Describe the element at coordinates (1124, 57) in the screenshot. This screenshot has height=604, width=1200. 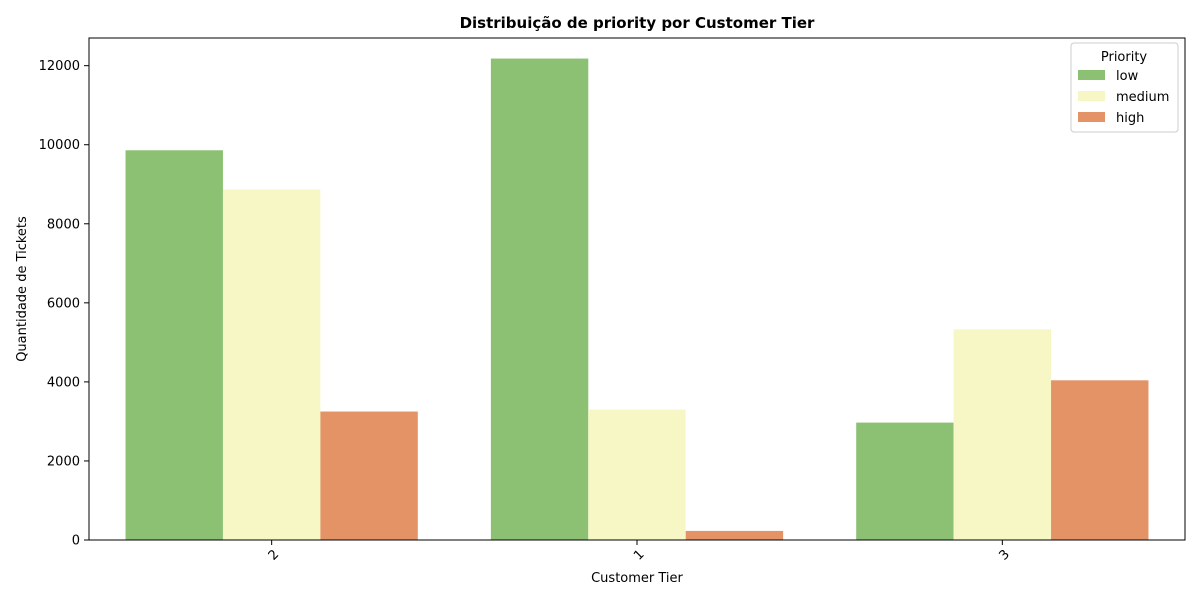
I see `legend-title: Priority` at that location.